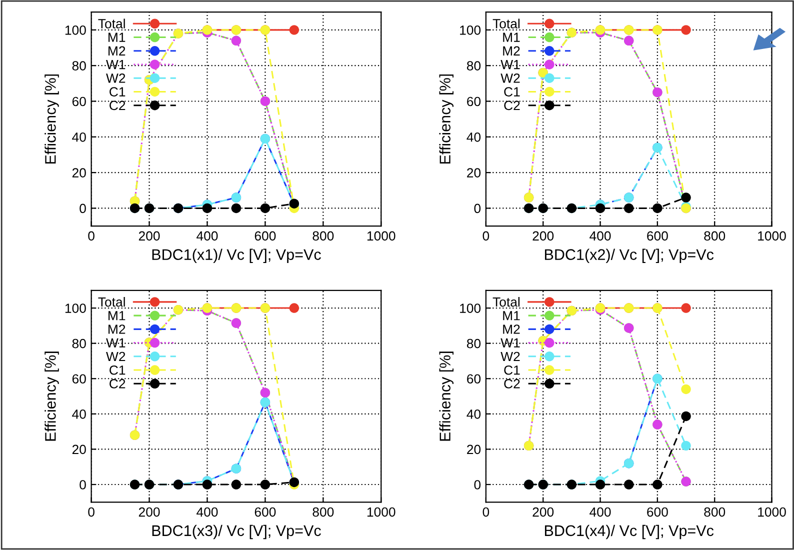  What do you see at coordinates (236, 532) in the screenshot?
I see `x-axis-title: BDC1(x3)/ Vc [V]; Vp=Vc` at bounding box center [236, 532].